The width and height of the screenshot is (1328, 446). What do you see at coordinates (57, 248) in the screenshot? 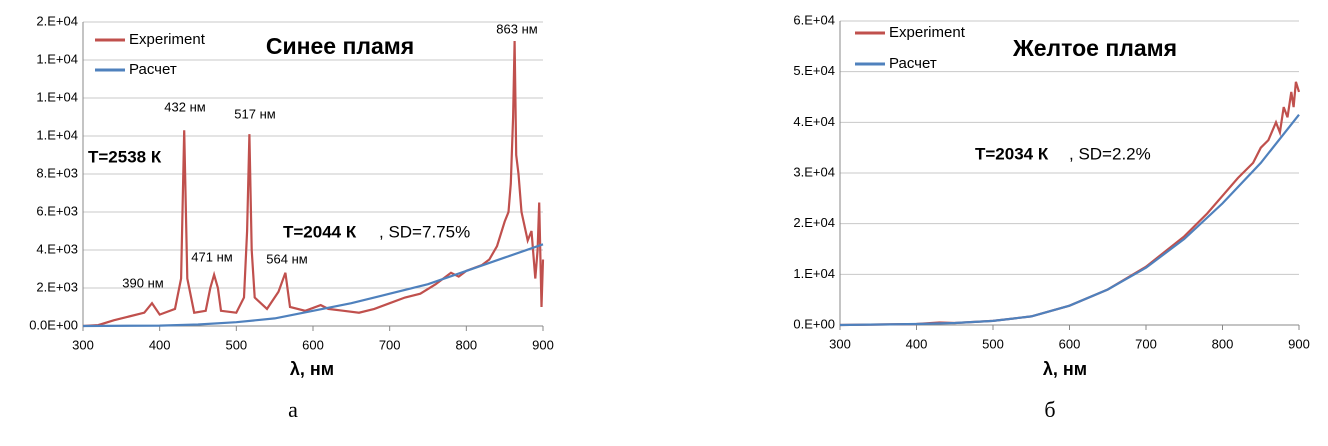
I see `y-tick-label: 4.E+03` at bounding box center [57, 248].